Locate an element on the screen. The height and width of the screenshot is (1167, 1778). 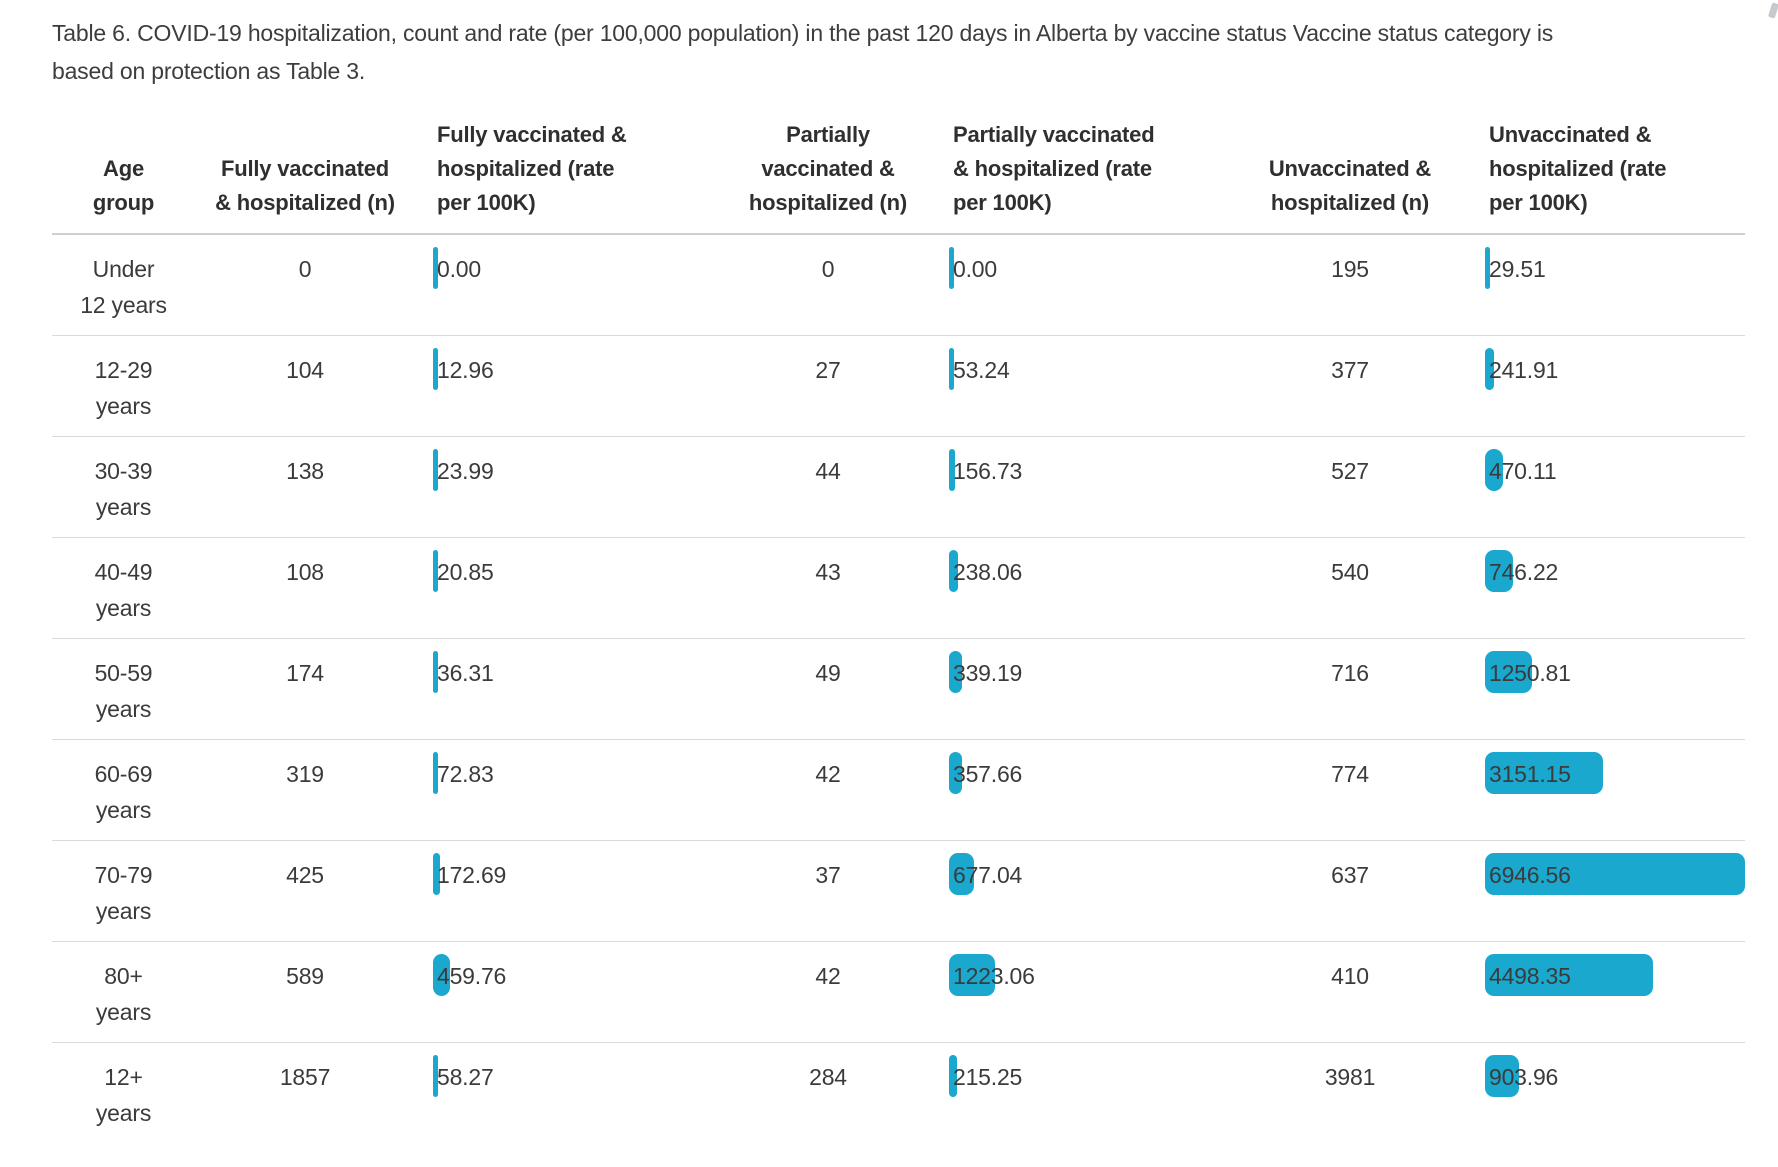
fully-vaccinated-count-cell: 174 is located at coordinates (305, 673).